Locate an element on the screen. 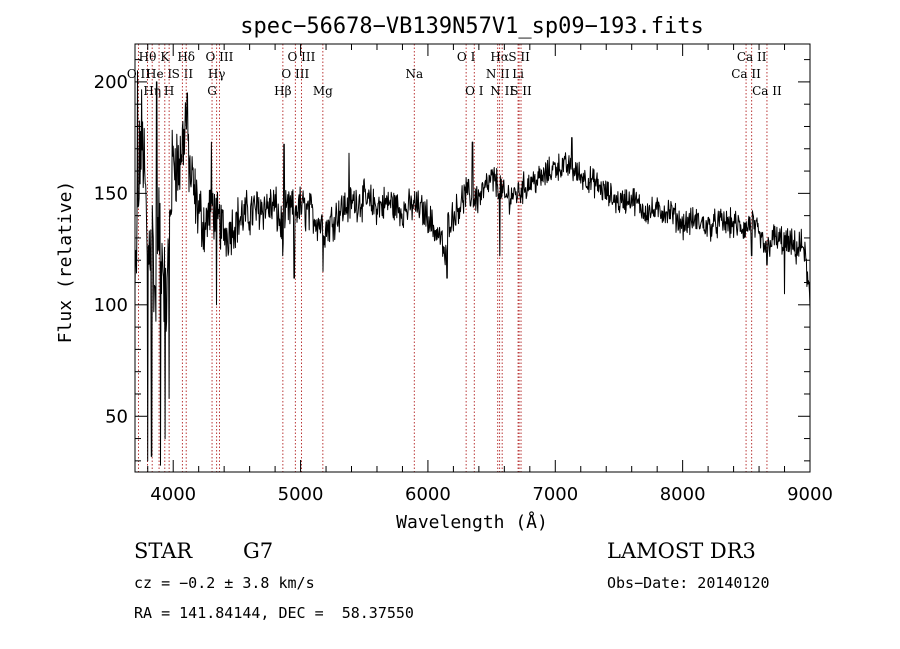  chart-title: spec−56678−VB139N57V1_sp09−193.fits is located at coordinates (472, 26).